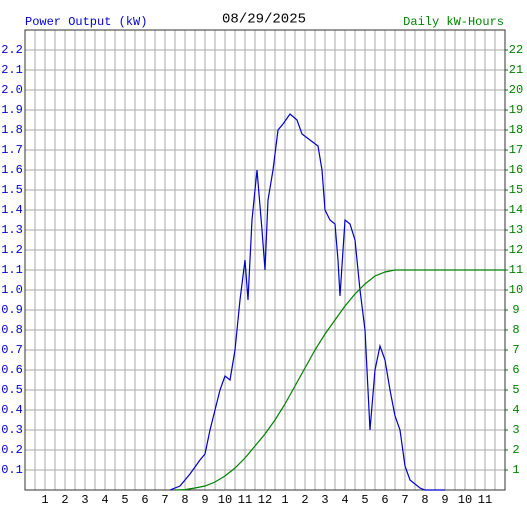 The image size is (527, 510). Describe the element at coordinates (515, 410) in the screenshot. I see `y2-tick-label: 4` at that location.